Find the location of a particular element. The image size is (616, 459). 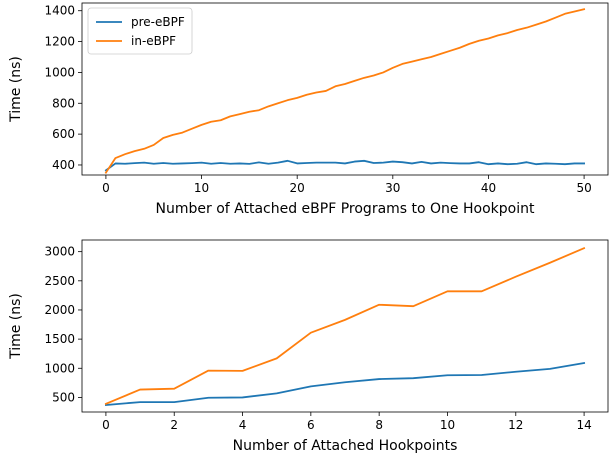

y-tick-label: 1200 is located at coordinates (59, 42).